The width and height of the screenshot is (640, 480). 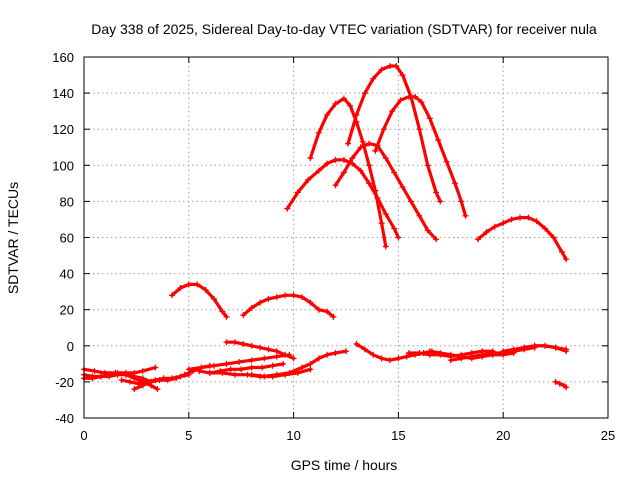 What do you see at coordinates (67, 274) in the screenshot?
I see `y-tick-label: 40` at bounding box center [67, 274].